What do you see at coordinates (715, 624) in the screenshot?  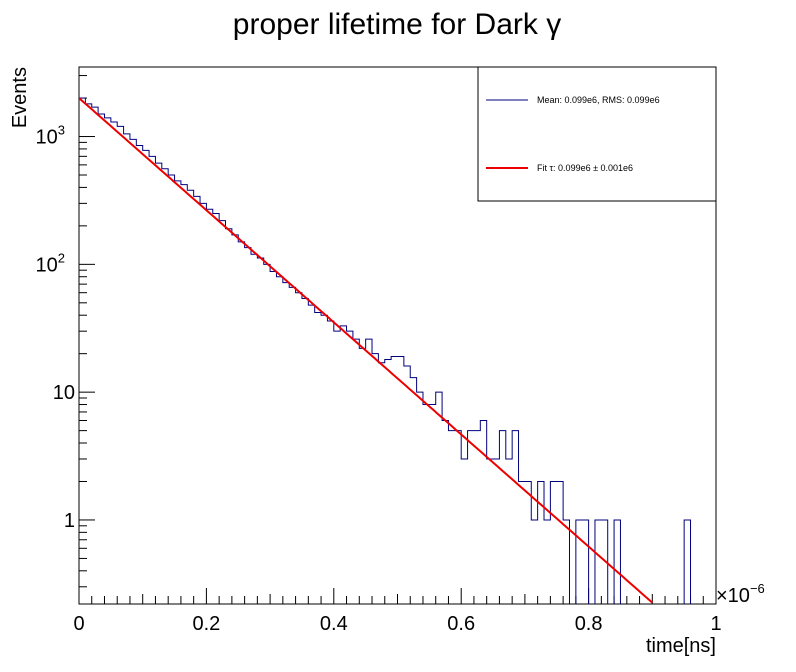 I see `x-tick-label: 1` at bounding box center [715, 624].